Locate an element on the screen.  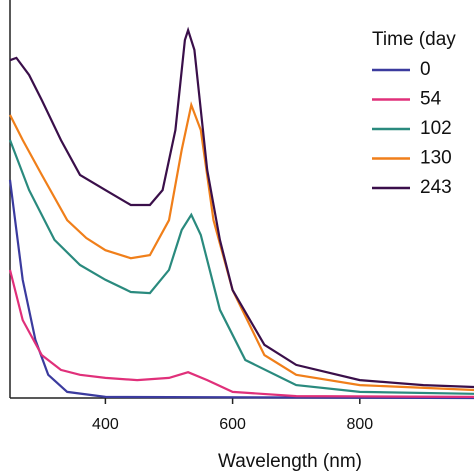
legend-label: 102 is located at coordinates (436, 128).